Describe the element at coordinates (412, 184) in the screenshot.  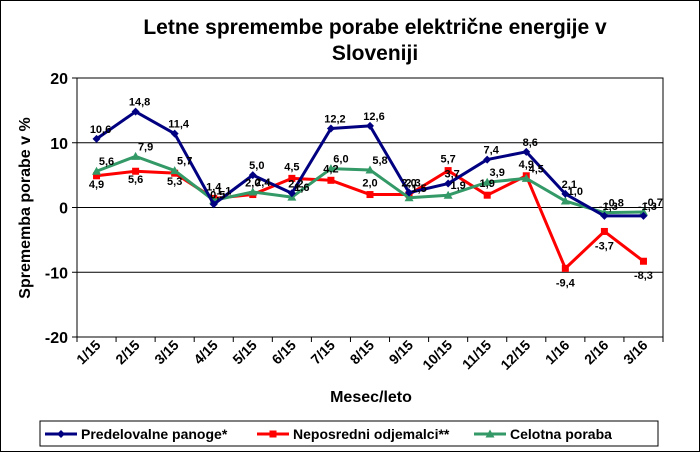
I see `data-label: 2,3` at that location.